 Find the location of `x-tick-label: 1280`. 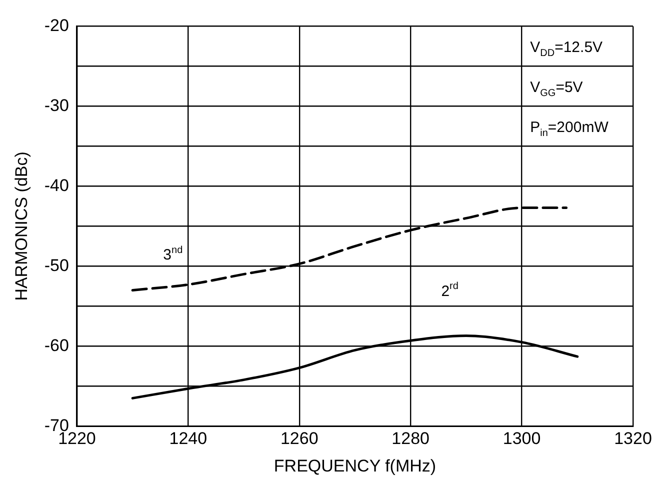

x-tick-label: 1280 is located at coordinates (411, 438).